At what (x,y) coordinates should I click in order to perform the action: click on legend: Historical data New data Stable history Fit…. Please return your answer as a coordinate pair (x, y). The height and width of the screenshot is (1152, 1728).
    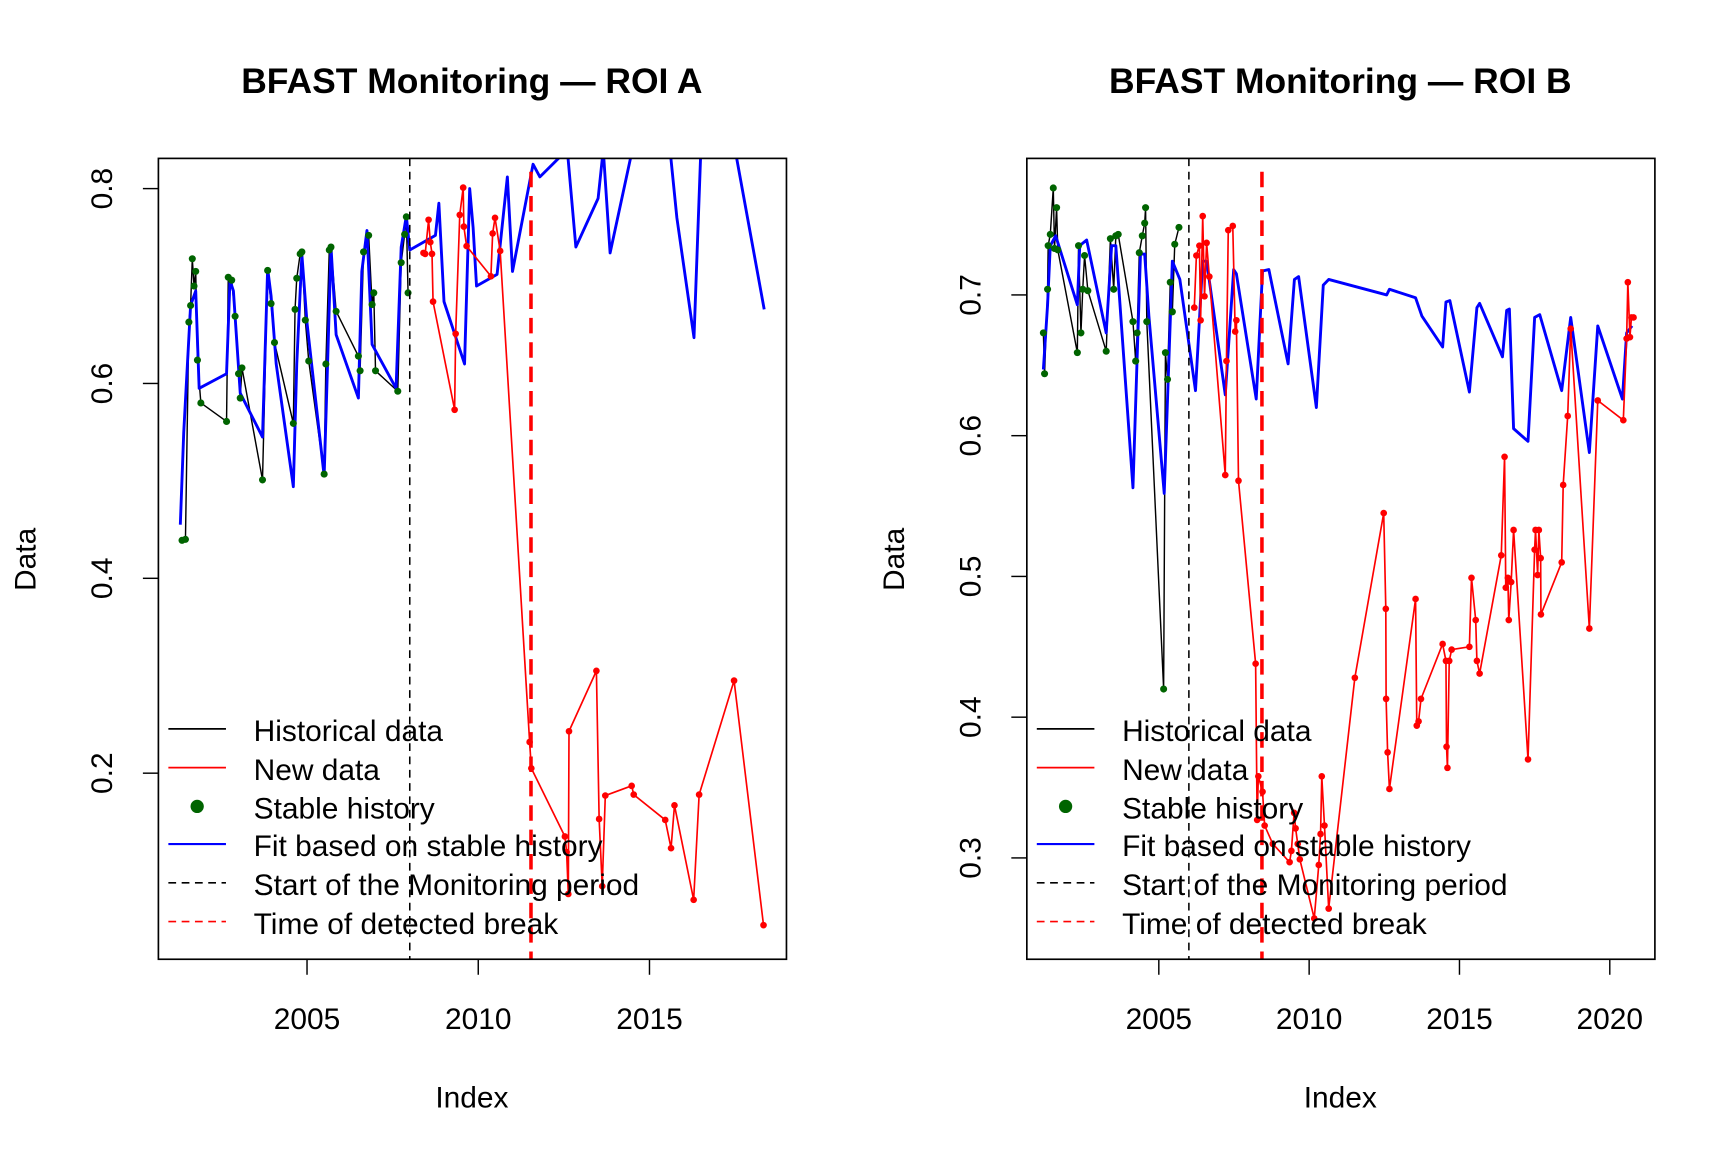
    Looking at the image, I should click on (403, 828).